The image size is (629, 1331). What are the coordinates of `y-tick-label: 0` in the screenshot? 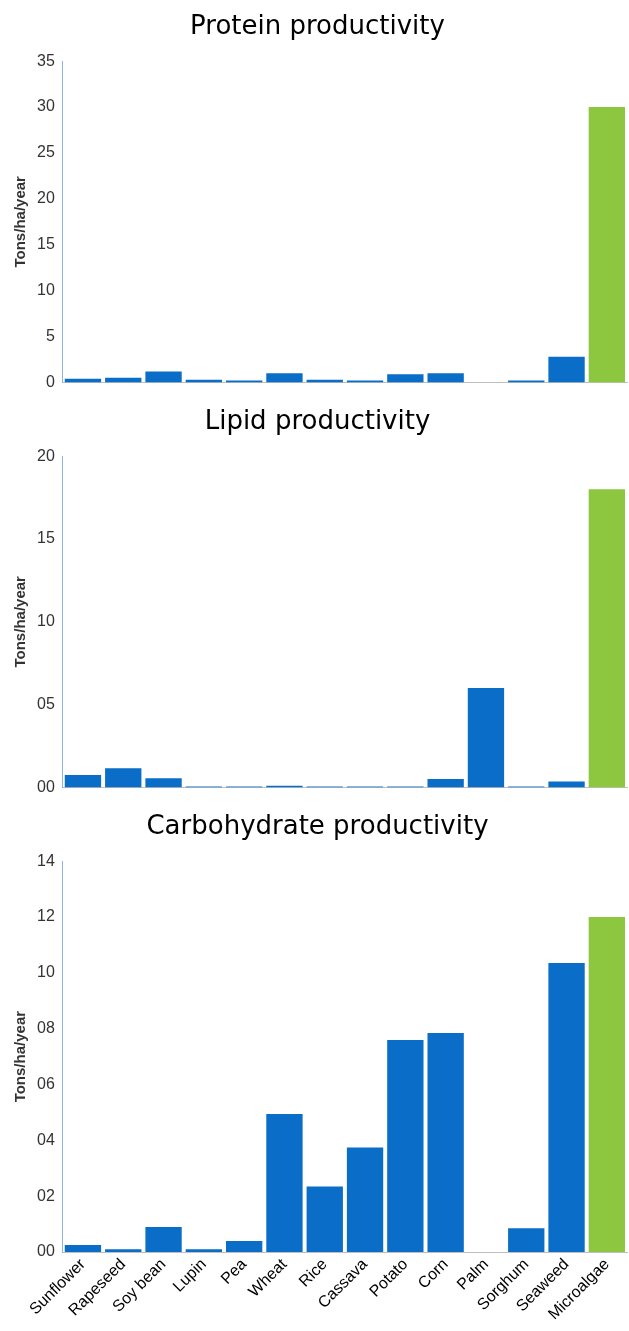 It's located at (50, 381).